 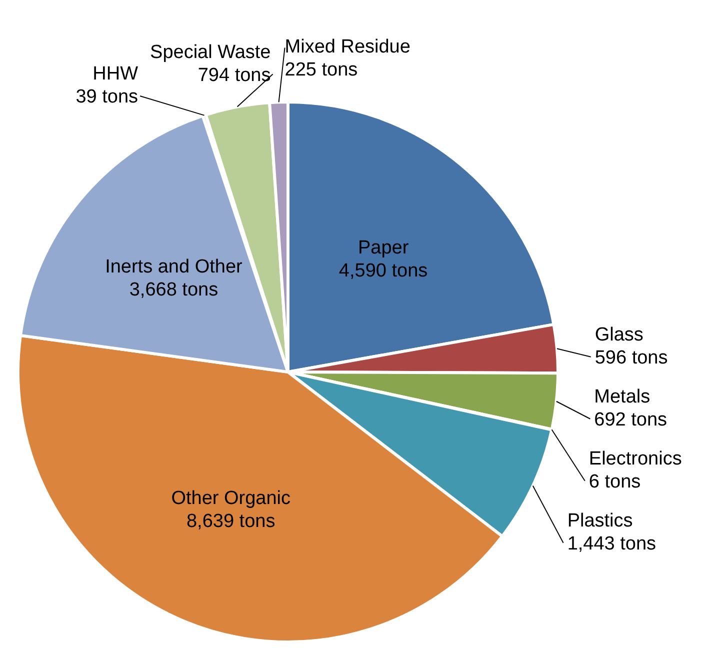 I want to click on slice-label: Glass, so click(x=619, y=335).